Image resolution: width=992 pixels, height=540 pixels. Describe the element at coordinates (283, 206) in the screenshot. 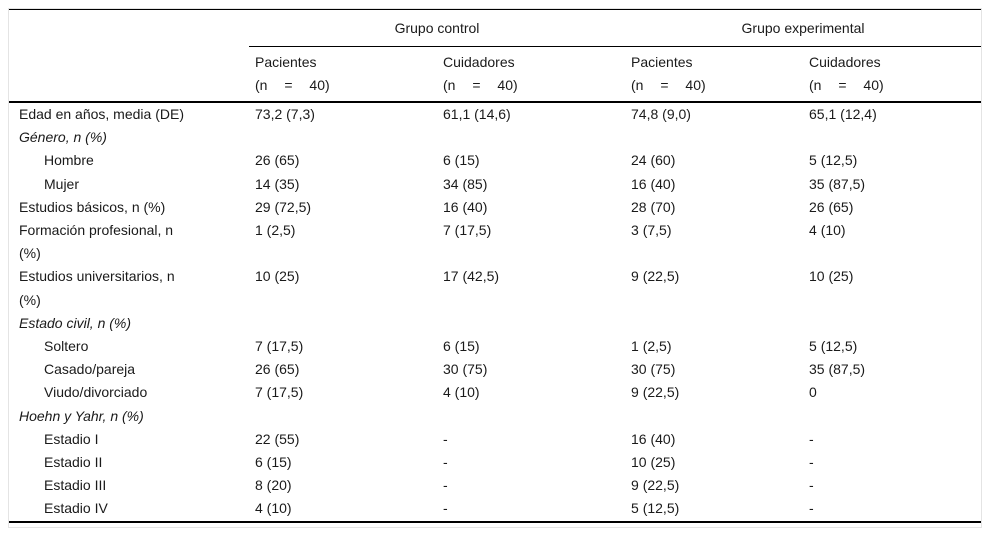

I see `cell-value: 29 (72,5)` at that location.